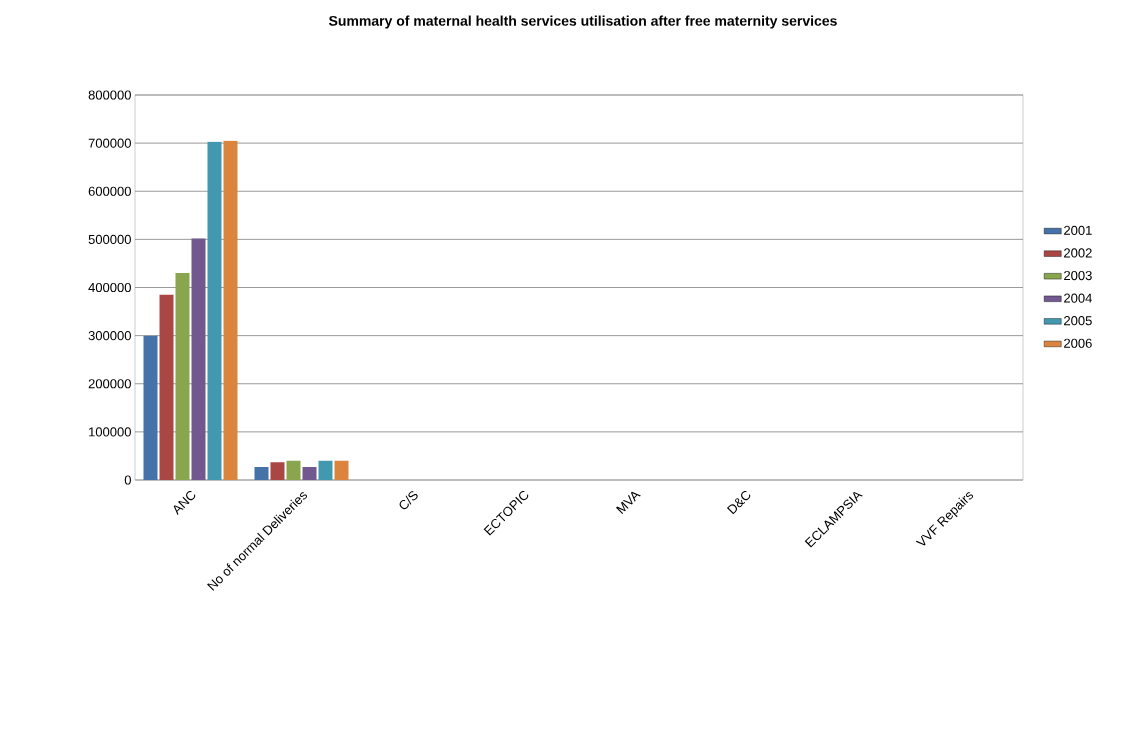 This screenshot has height=732, width=1143. What do you see at coordinates (110, 432) in the screenshot?
I see `y-tick-label: 100000` at bounding box center [110, 432].